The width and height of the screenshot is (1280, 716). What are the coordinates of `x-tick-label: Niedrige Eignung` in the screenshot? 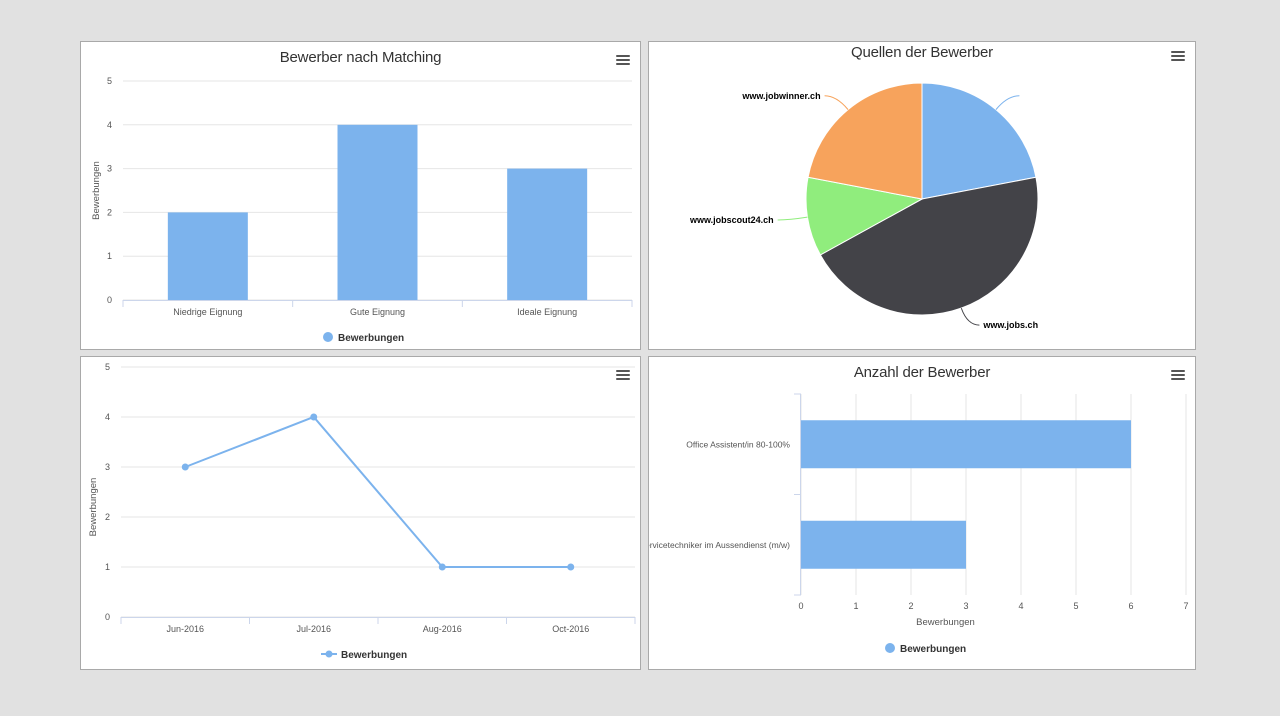 It's located at (207, 312).